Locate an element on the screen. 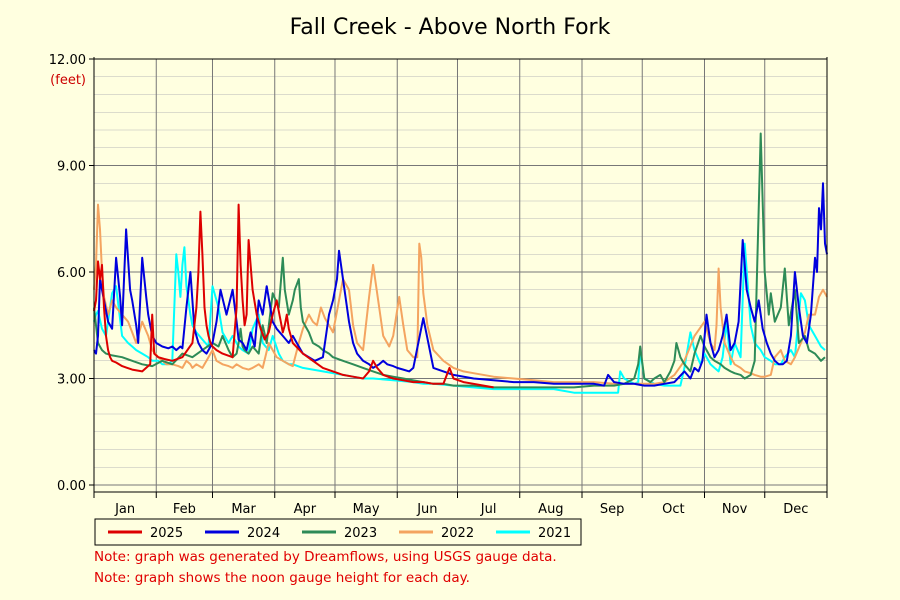 The height and width of the screenshot is (600, 900). y-tick-labels: 0.00 3.00 6.00 9.00 12.00 is located at coordinates (67, 273).